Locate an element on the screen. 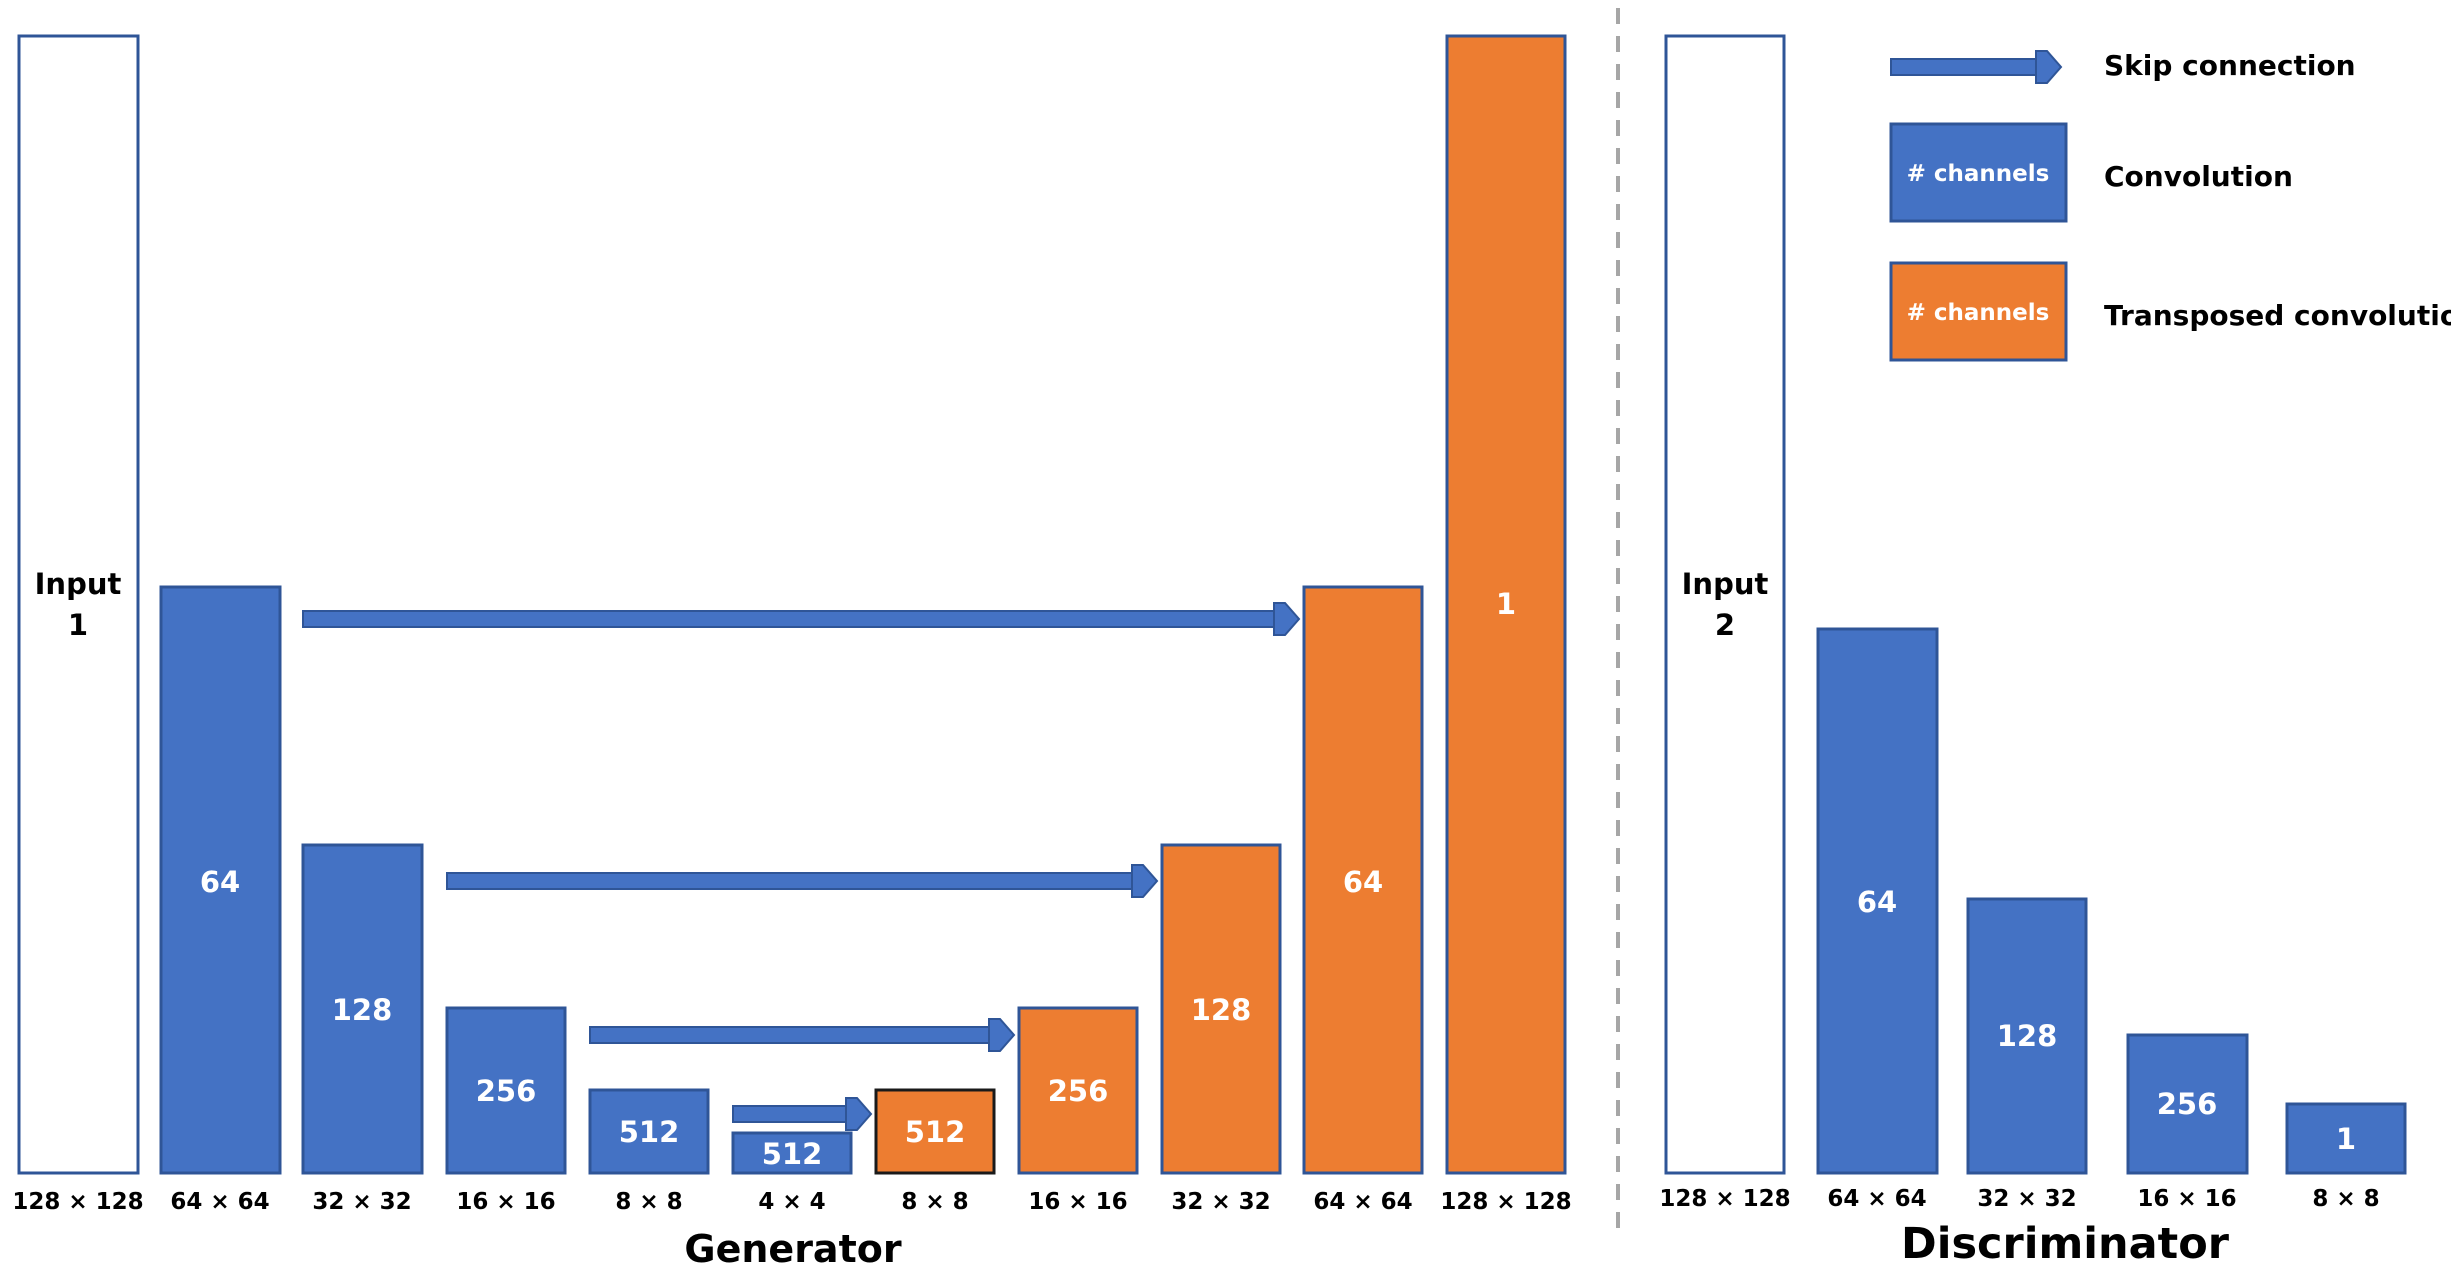 This screenshot has width=2451, height=1271. generator-tconv-block-1-channels: 1 is located at coordinates (1506, 604).